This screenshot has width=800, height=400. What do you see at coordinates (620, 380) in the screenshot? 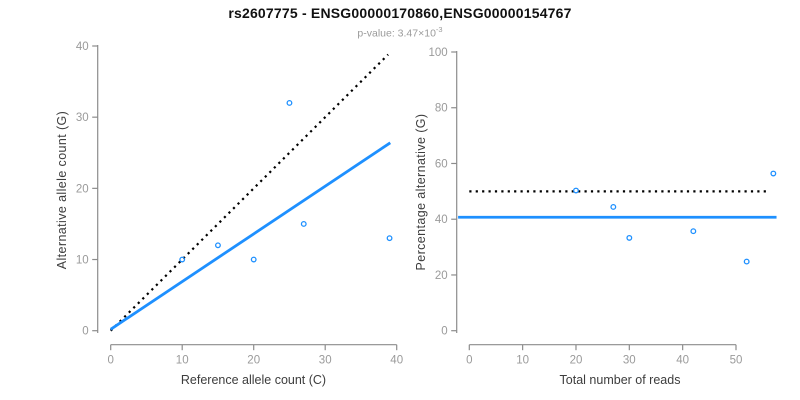
I see `x-axis-title: Total number of reads` at bounding box center [620, 380].